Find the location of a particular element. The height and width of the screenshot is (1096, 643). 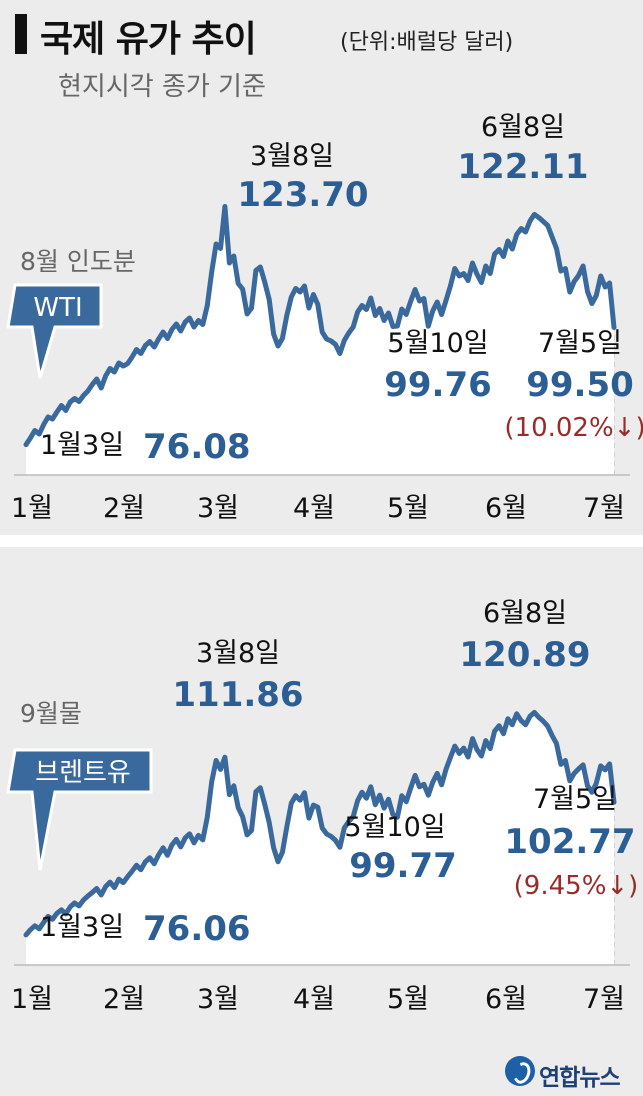

annotation-value: 122.11 is located at coordinates (522, 167).